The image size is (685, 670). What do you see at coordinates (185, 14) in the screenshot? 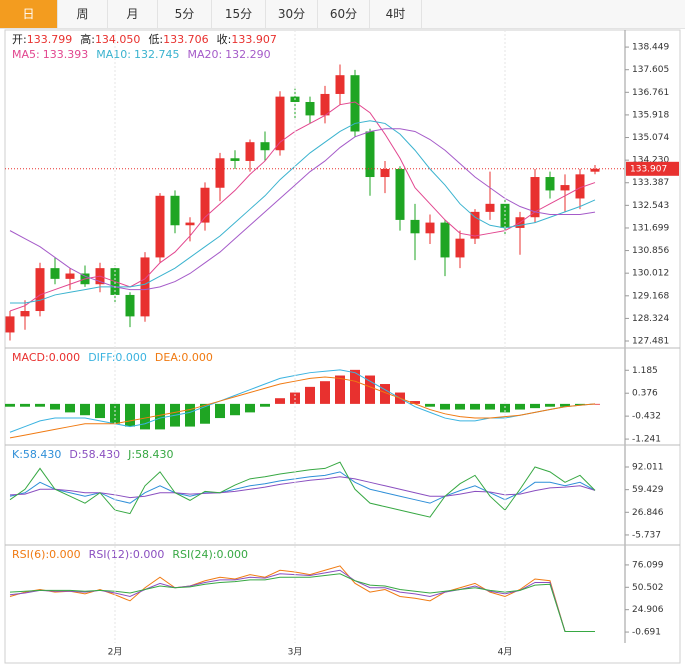
I see `period-tab: 5分` at bounding box center [185, 14].